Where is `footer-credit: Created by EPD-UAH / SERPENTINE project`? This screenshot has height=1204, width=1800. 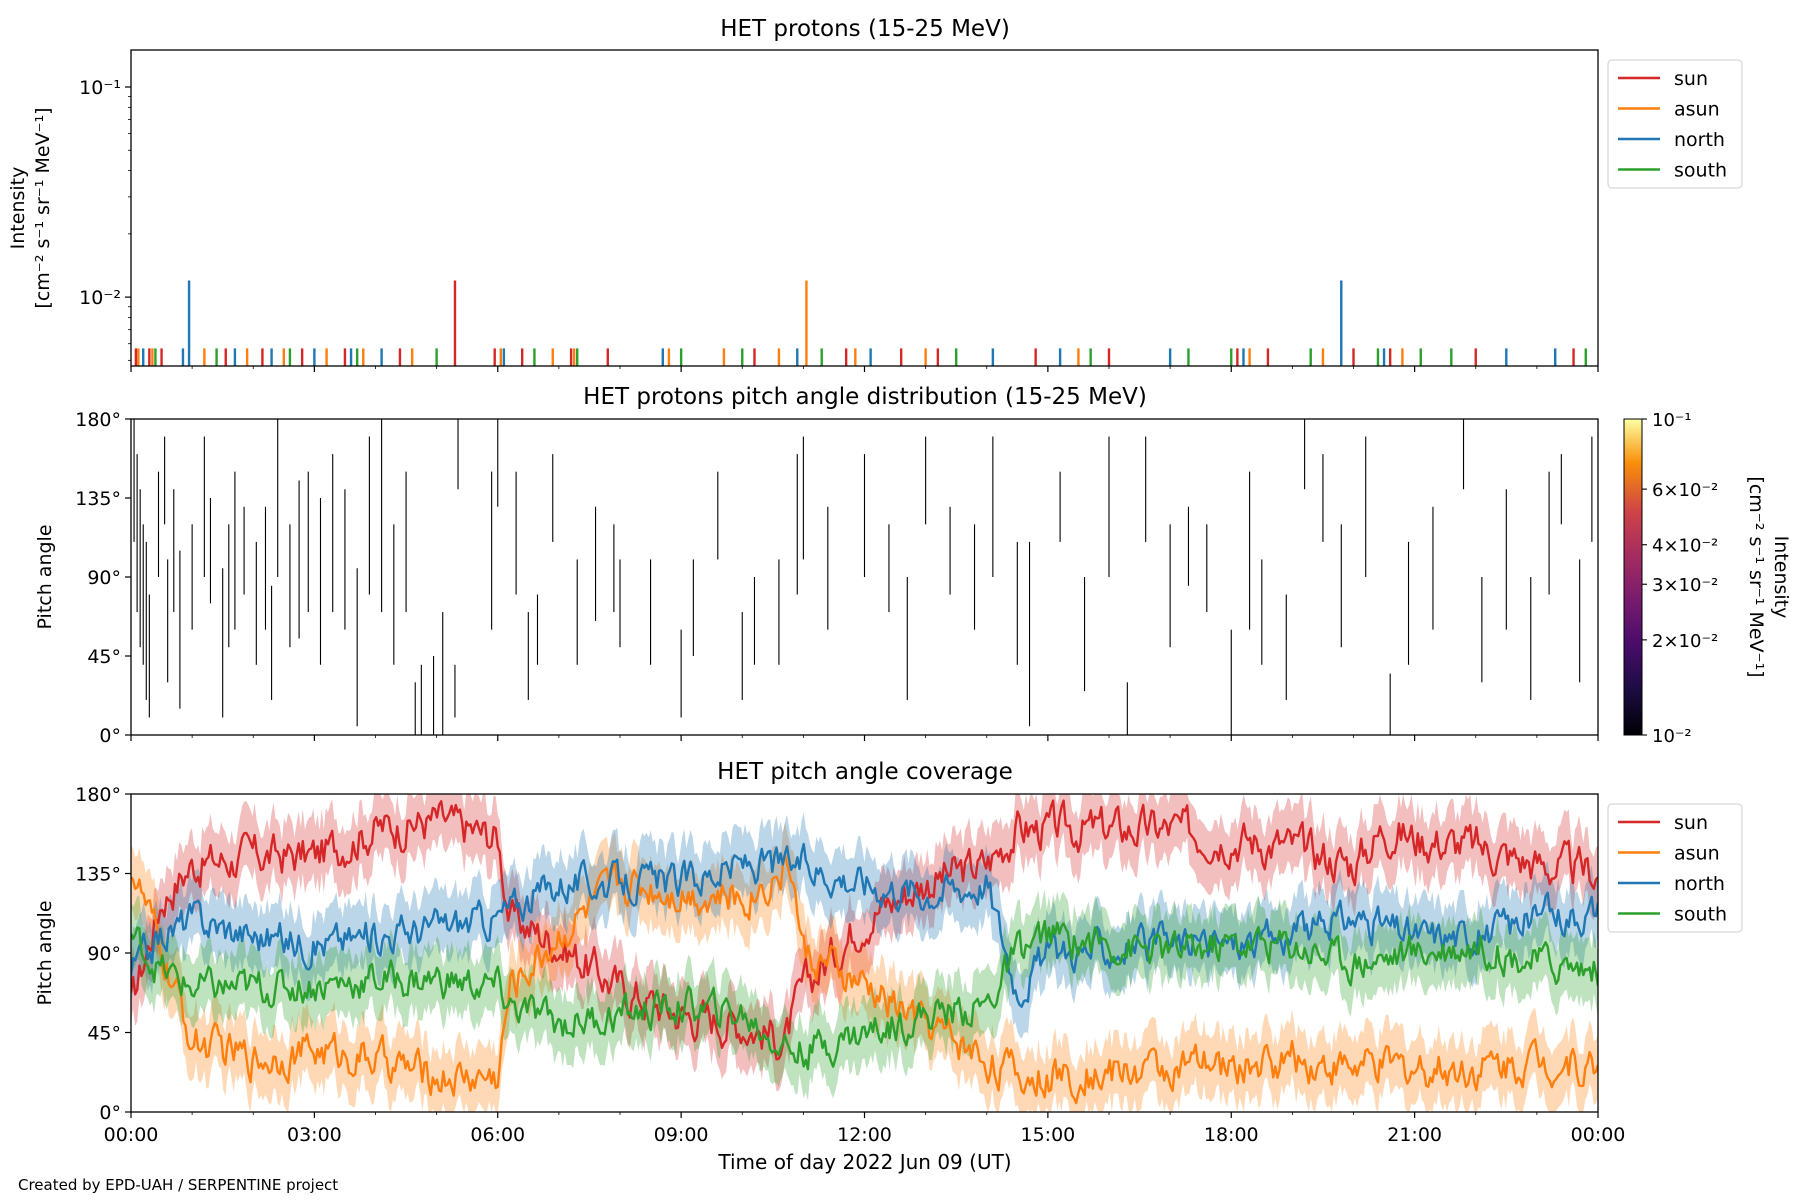
footer-credit: Created by EPD-UAH / SERPENTINE project is located at coordinates (178, 1185).